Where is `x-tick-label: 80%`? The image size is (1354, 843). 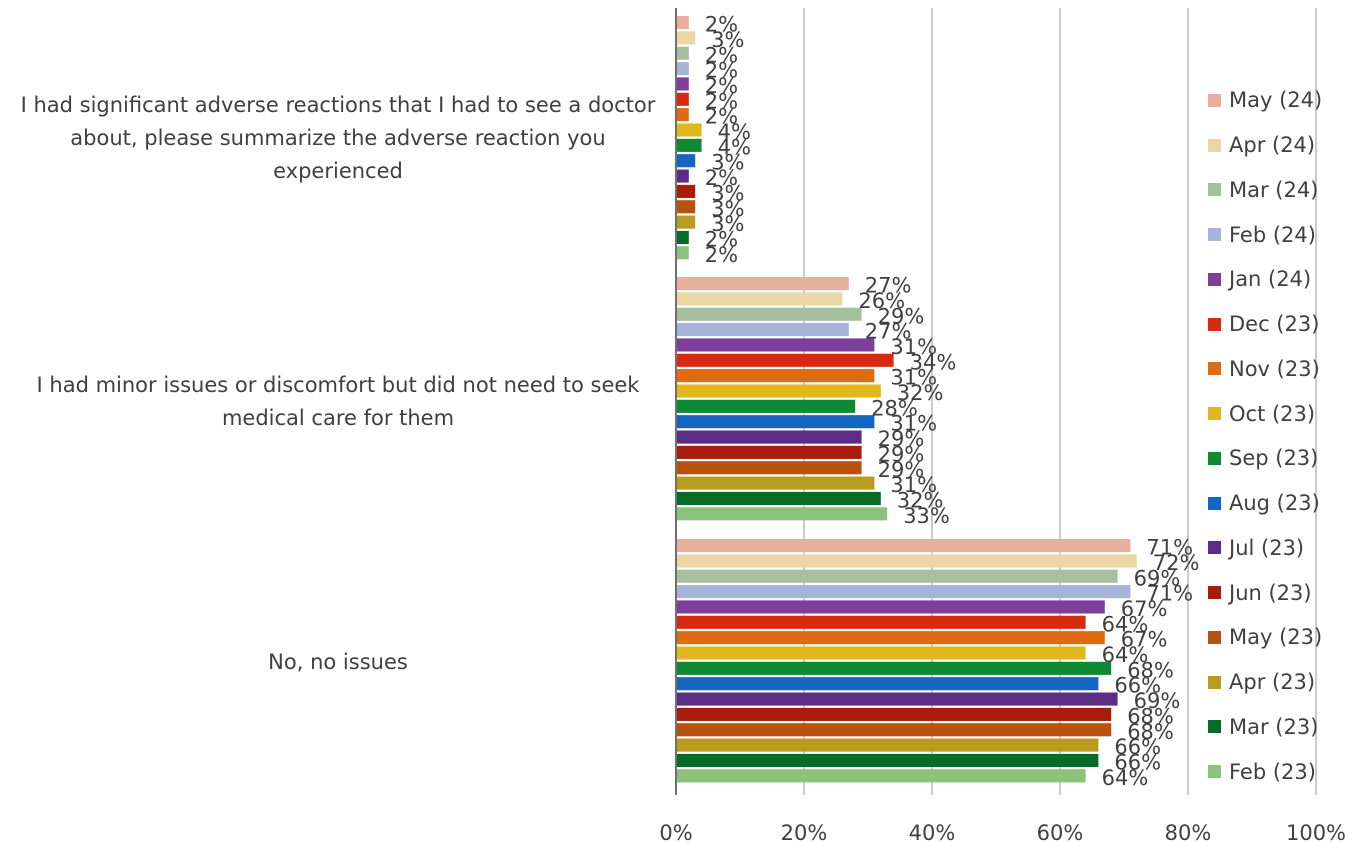 x-tick-label: 80% is located at coordinates (1188, 832).